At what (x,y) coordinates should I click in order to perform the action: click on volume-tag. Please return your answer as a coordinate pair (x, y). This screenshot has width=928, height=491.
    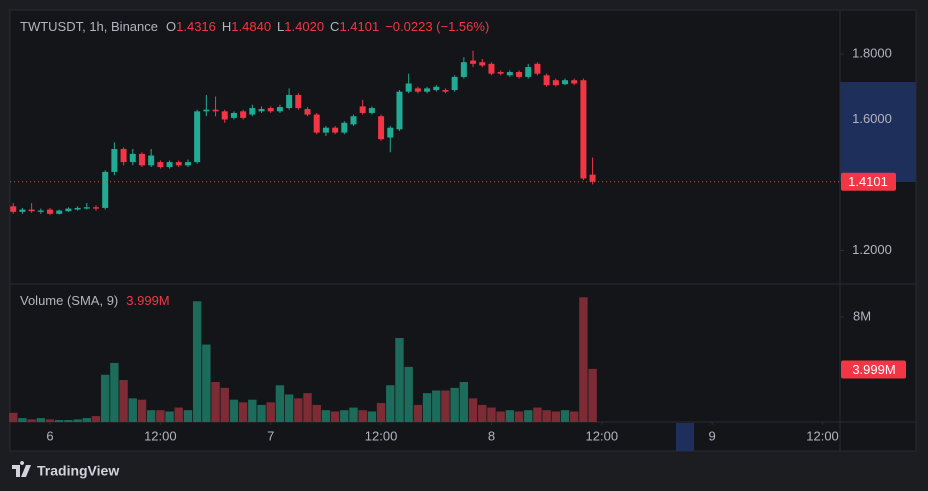
    Looking at the image, I should click on (873, 369).